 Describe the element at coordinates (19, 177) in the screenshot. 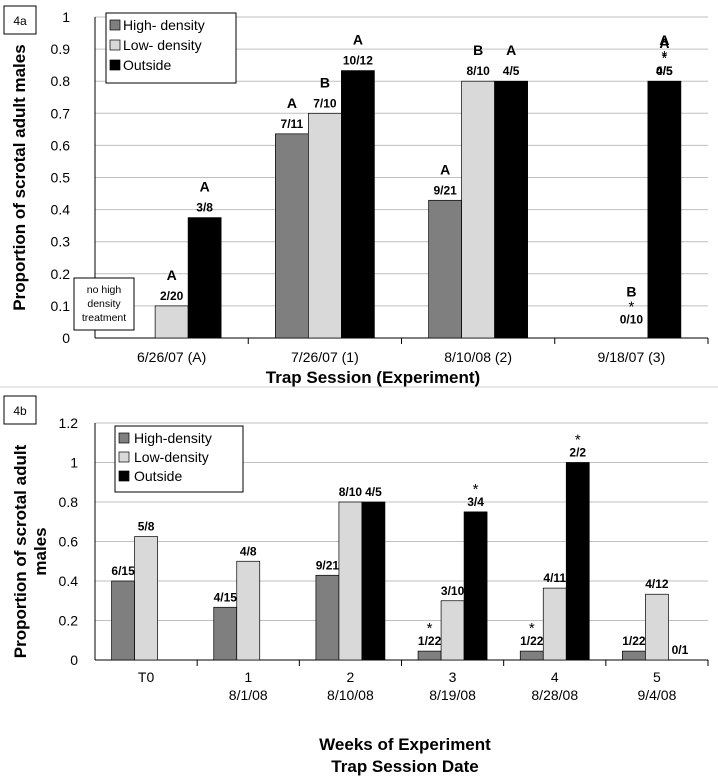

I see `y-axis-title: Proportion of scrotal adult males` at that location.